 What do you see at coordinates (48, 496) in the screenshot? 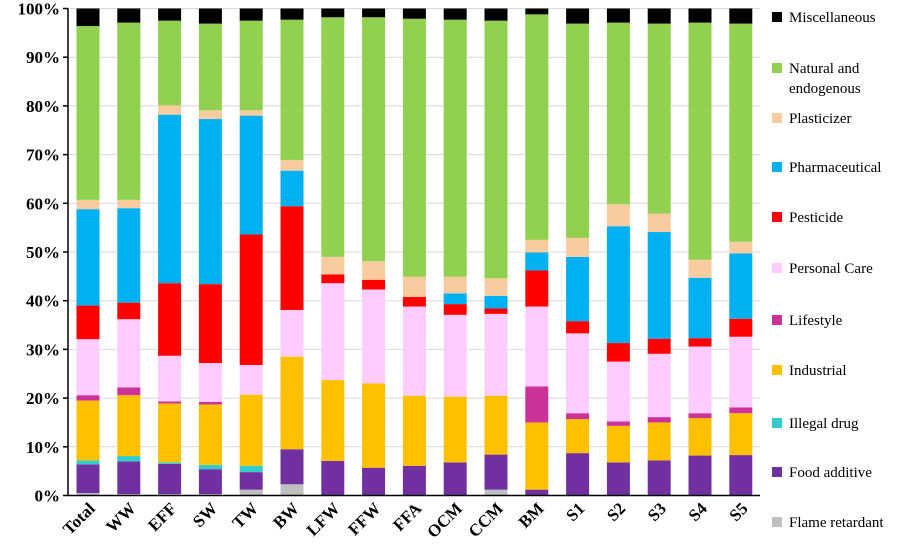
I see `y-tick-label: 0%` at bounding box center [48, 496].